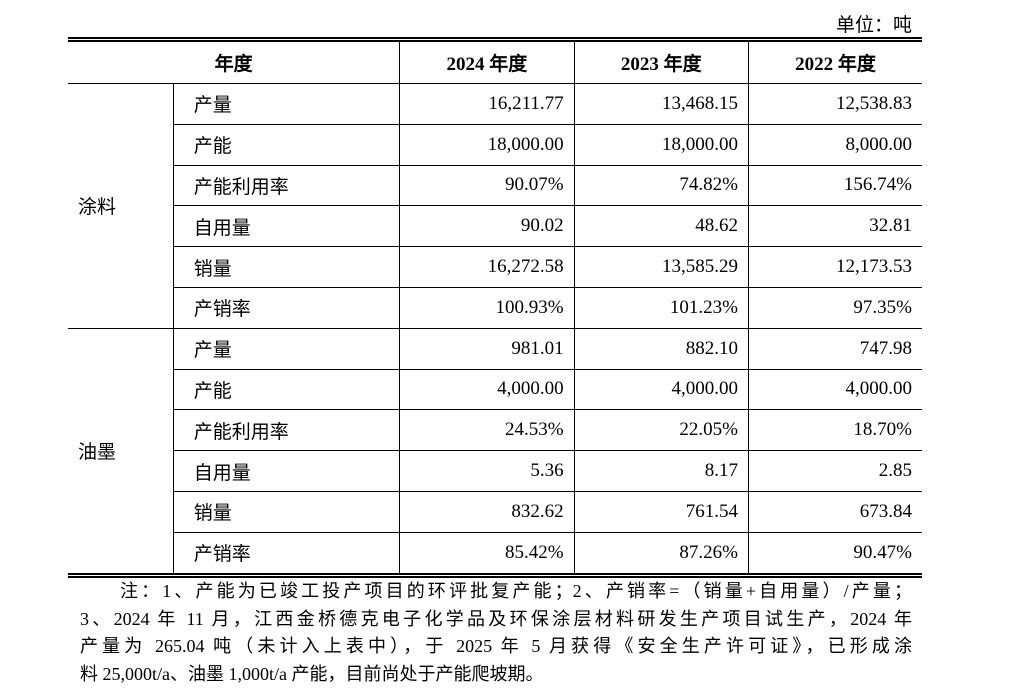 This screenshot has width=1032, height=690. I want to click on value-cell: 12,538.83, so click(834, 104).